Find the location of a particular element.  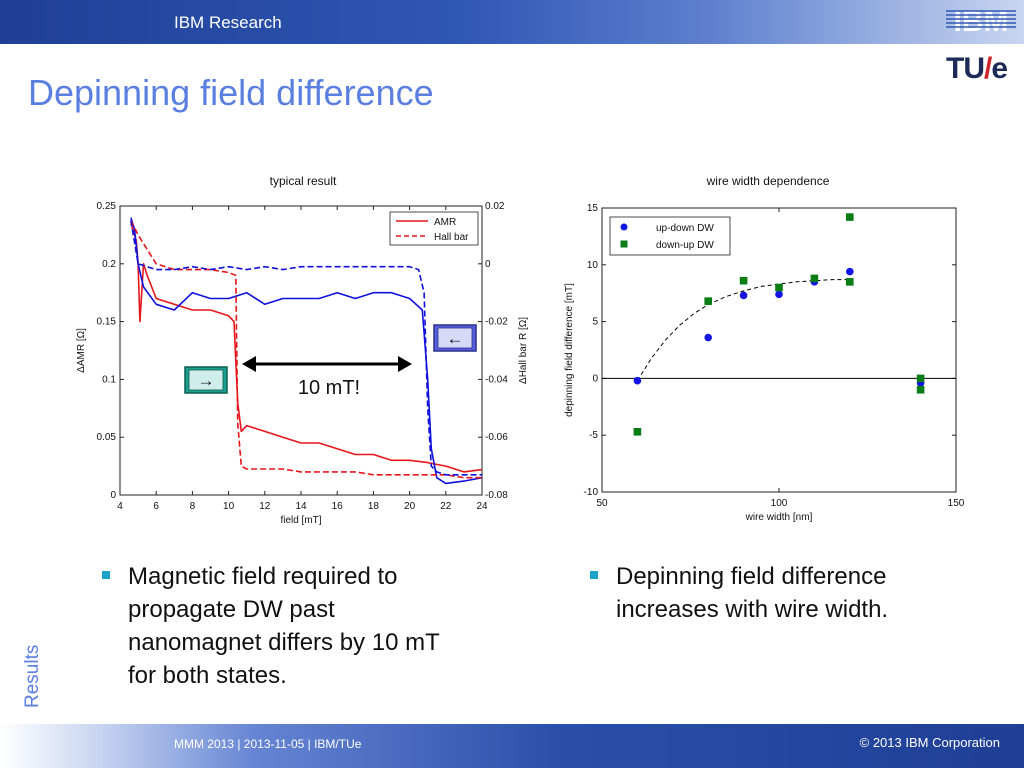

chart1-x-tick-label: 20 is located at coordinates (410, 506).